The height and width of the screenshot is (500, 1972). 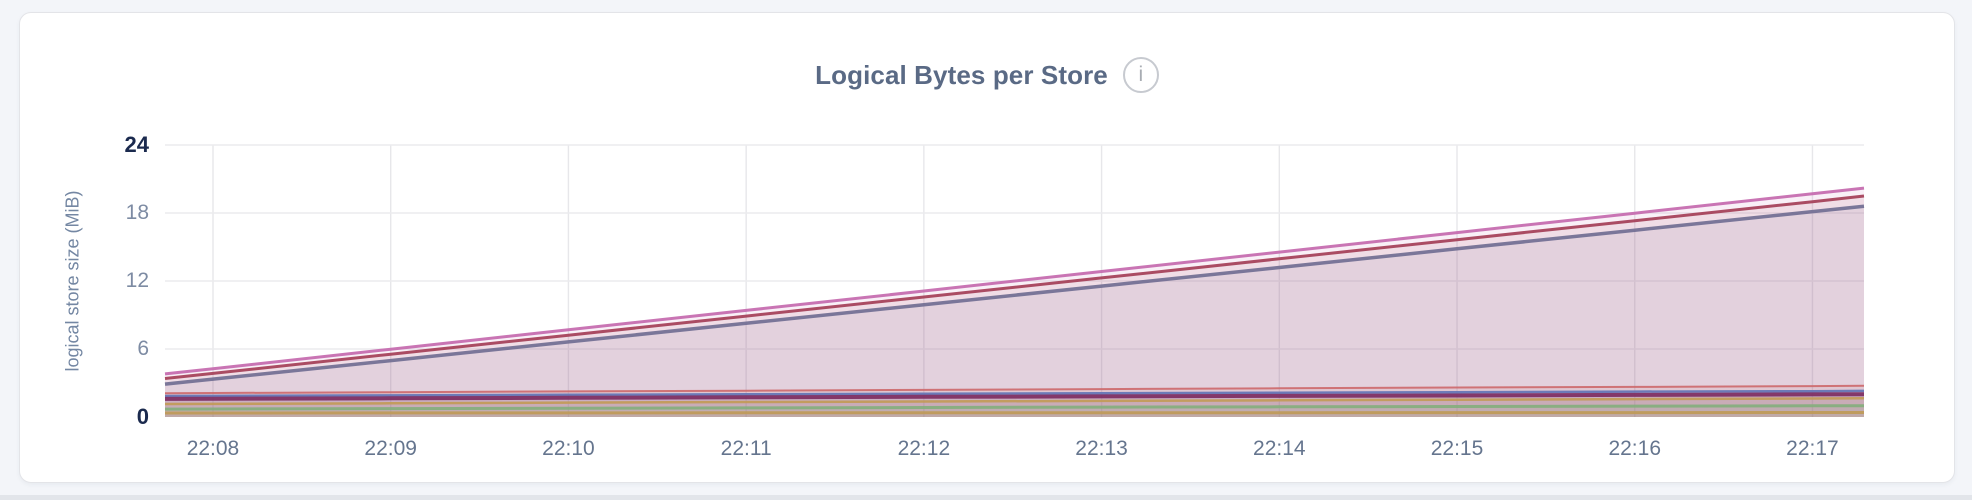 I want to click on x-tick-label: 22:14, so click(x=1279, y=448).